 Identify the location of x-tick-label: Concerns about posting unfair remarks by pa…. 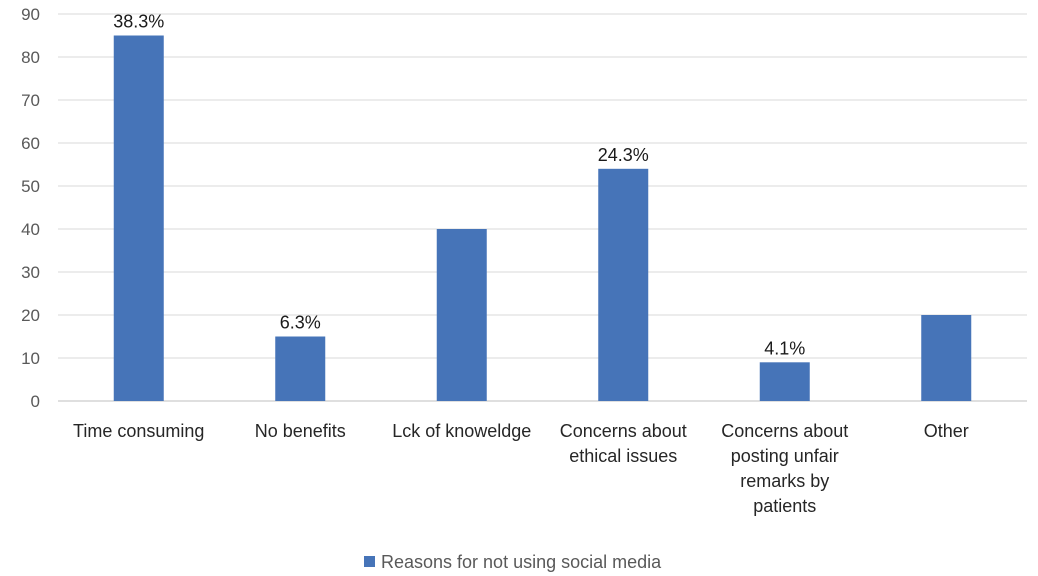
(784, 468).